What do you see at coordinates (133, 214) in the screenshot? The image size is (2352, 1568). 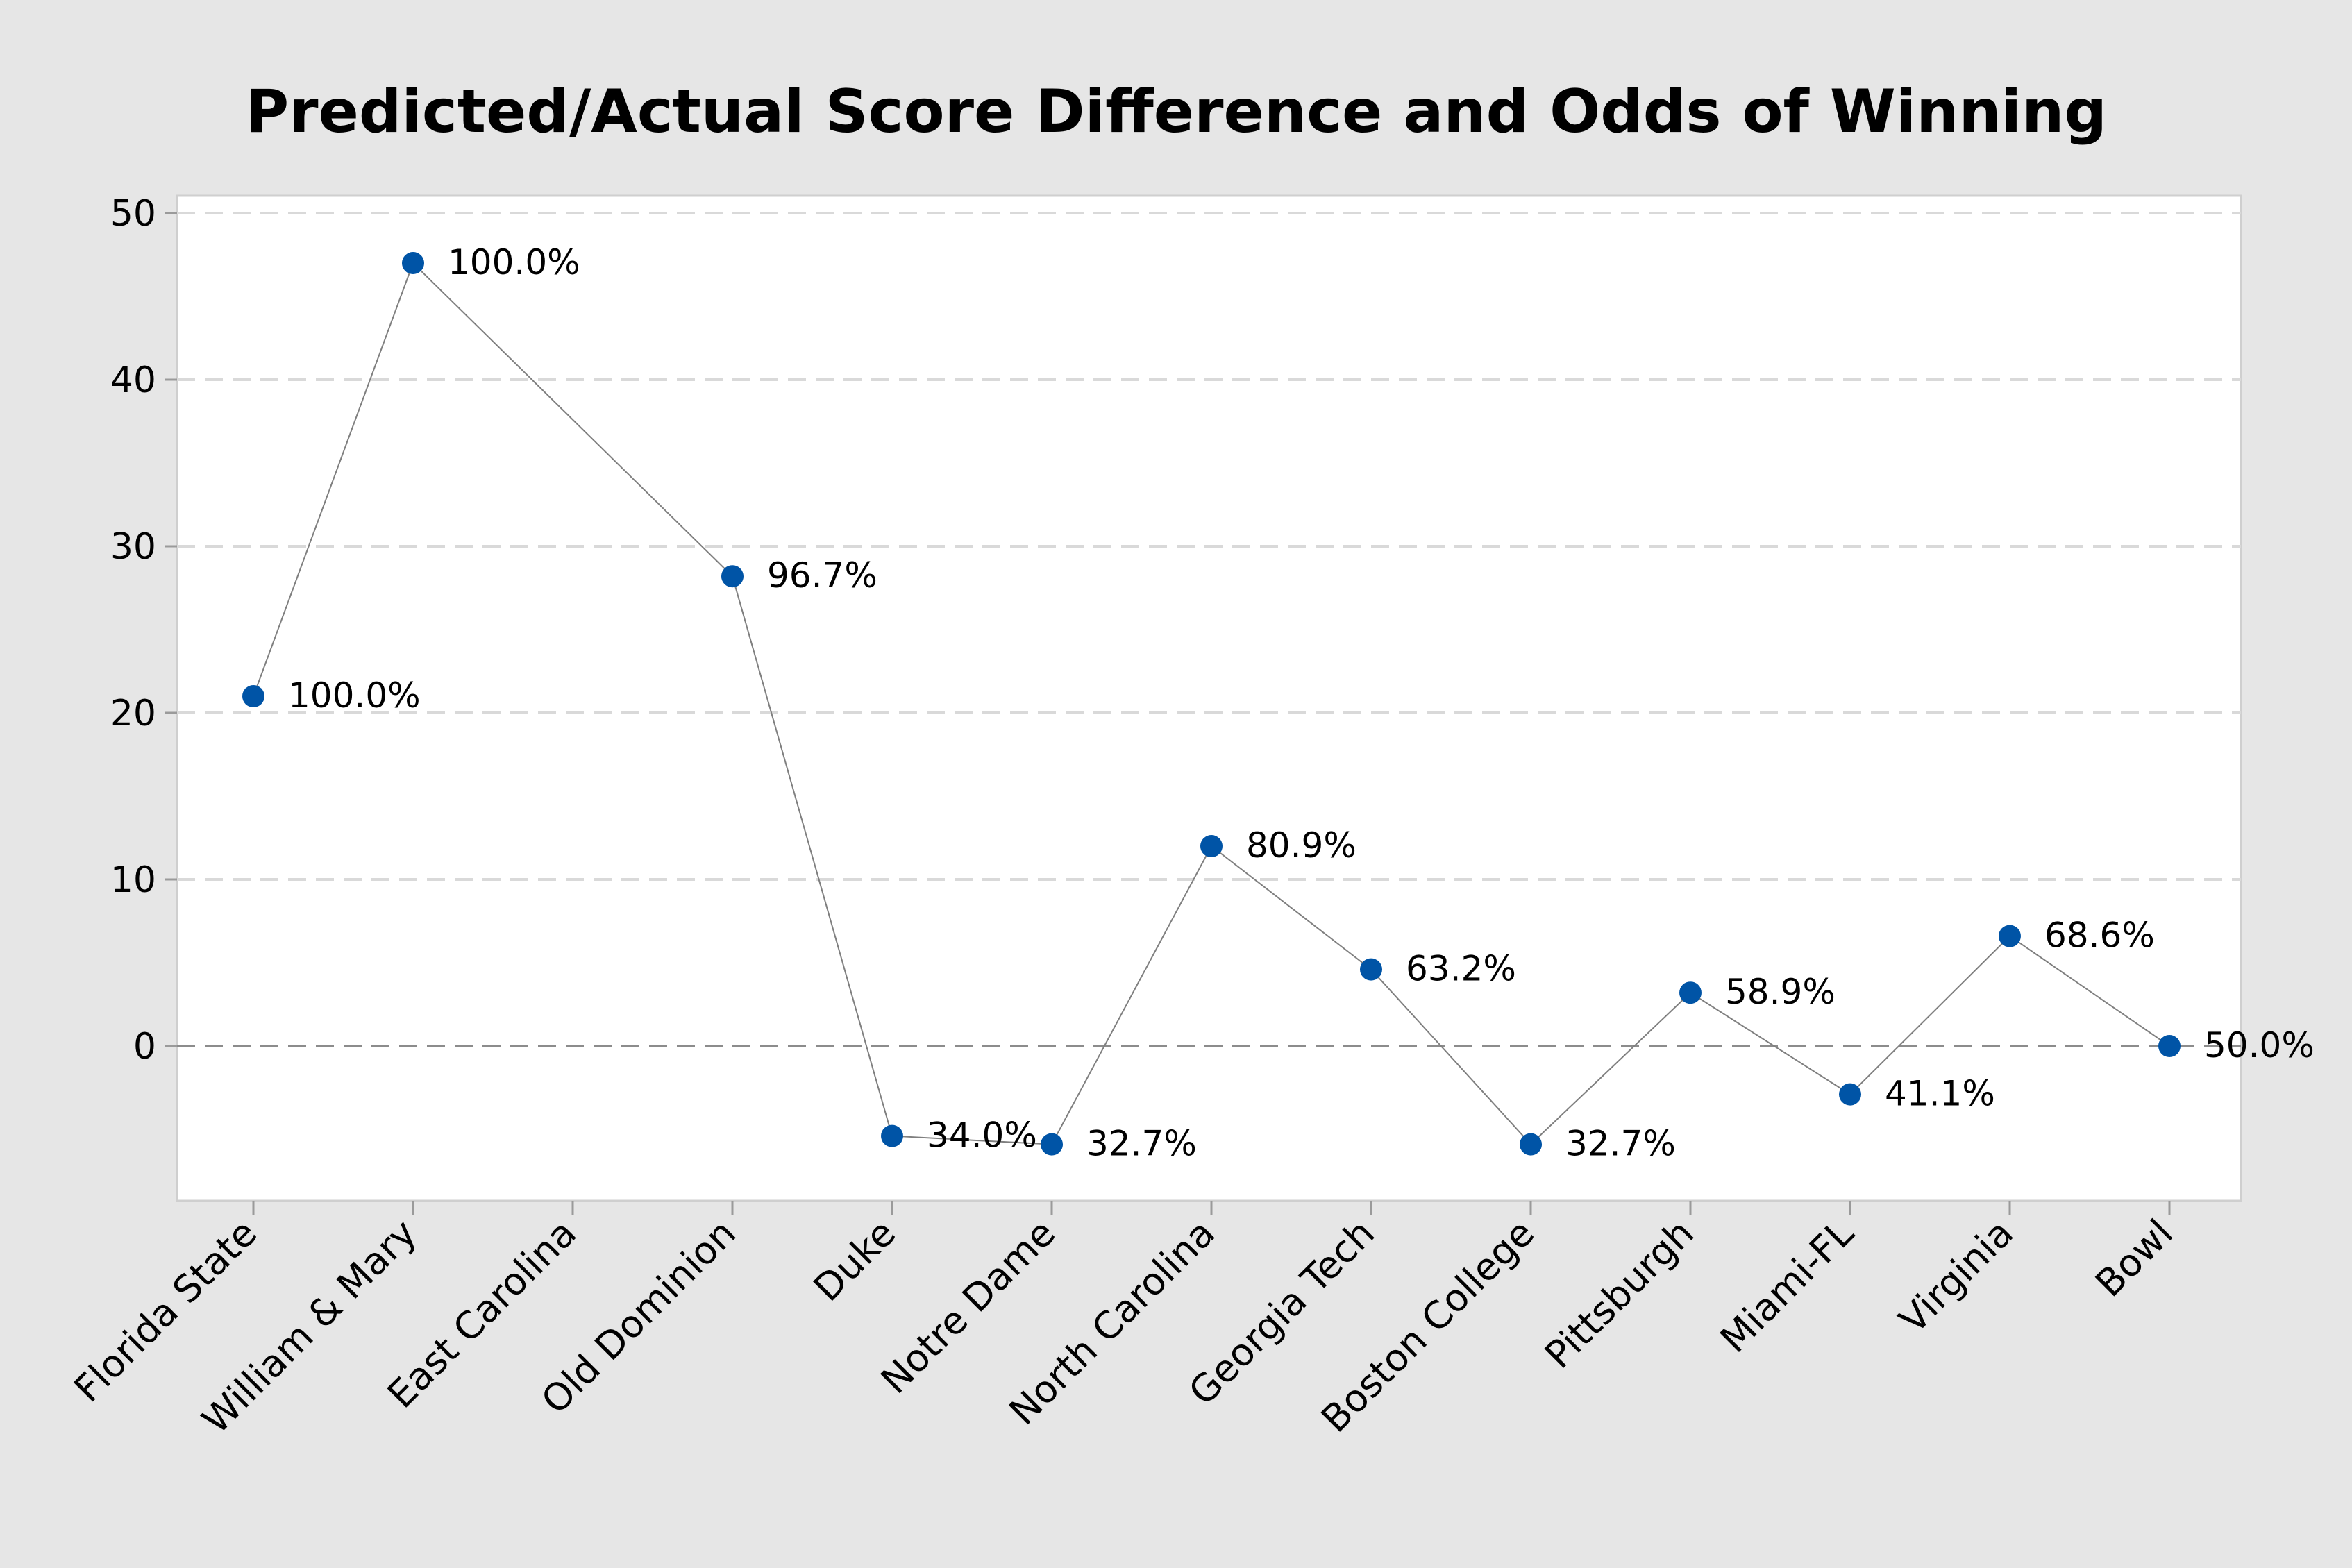 I see `y-tick-label: 50` at bounding box center [133, 214].